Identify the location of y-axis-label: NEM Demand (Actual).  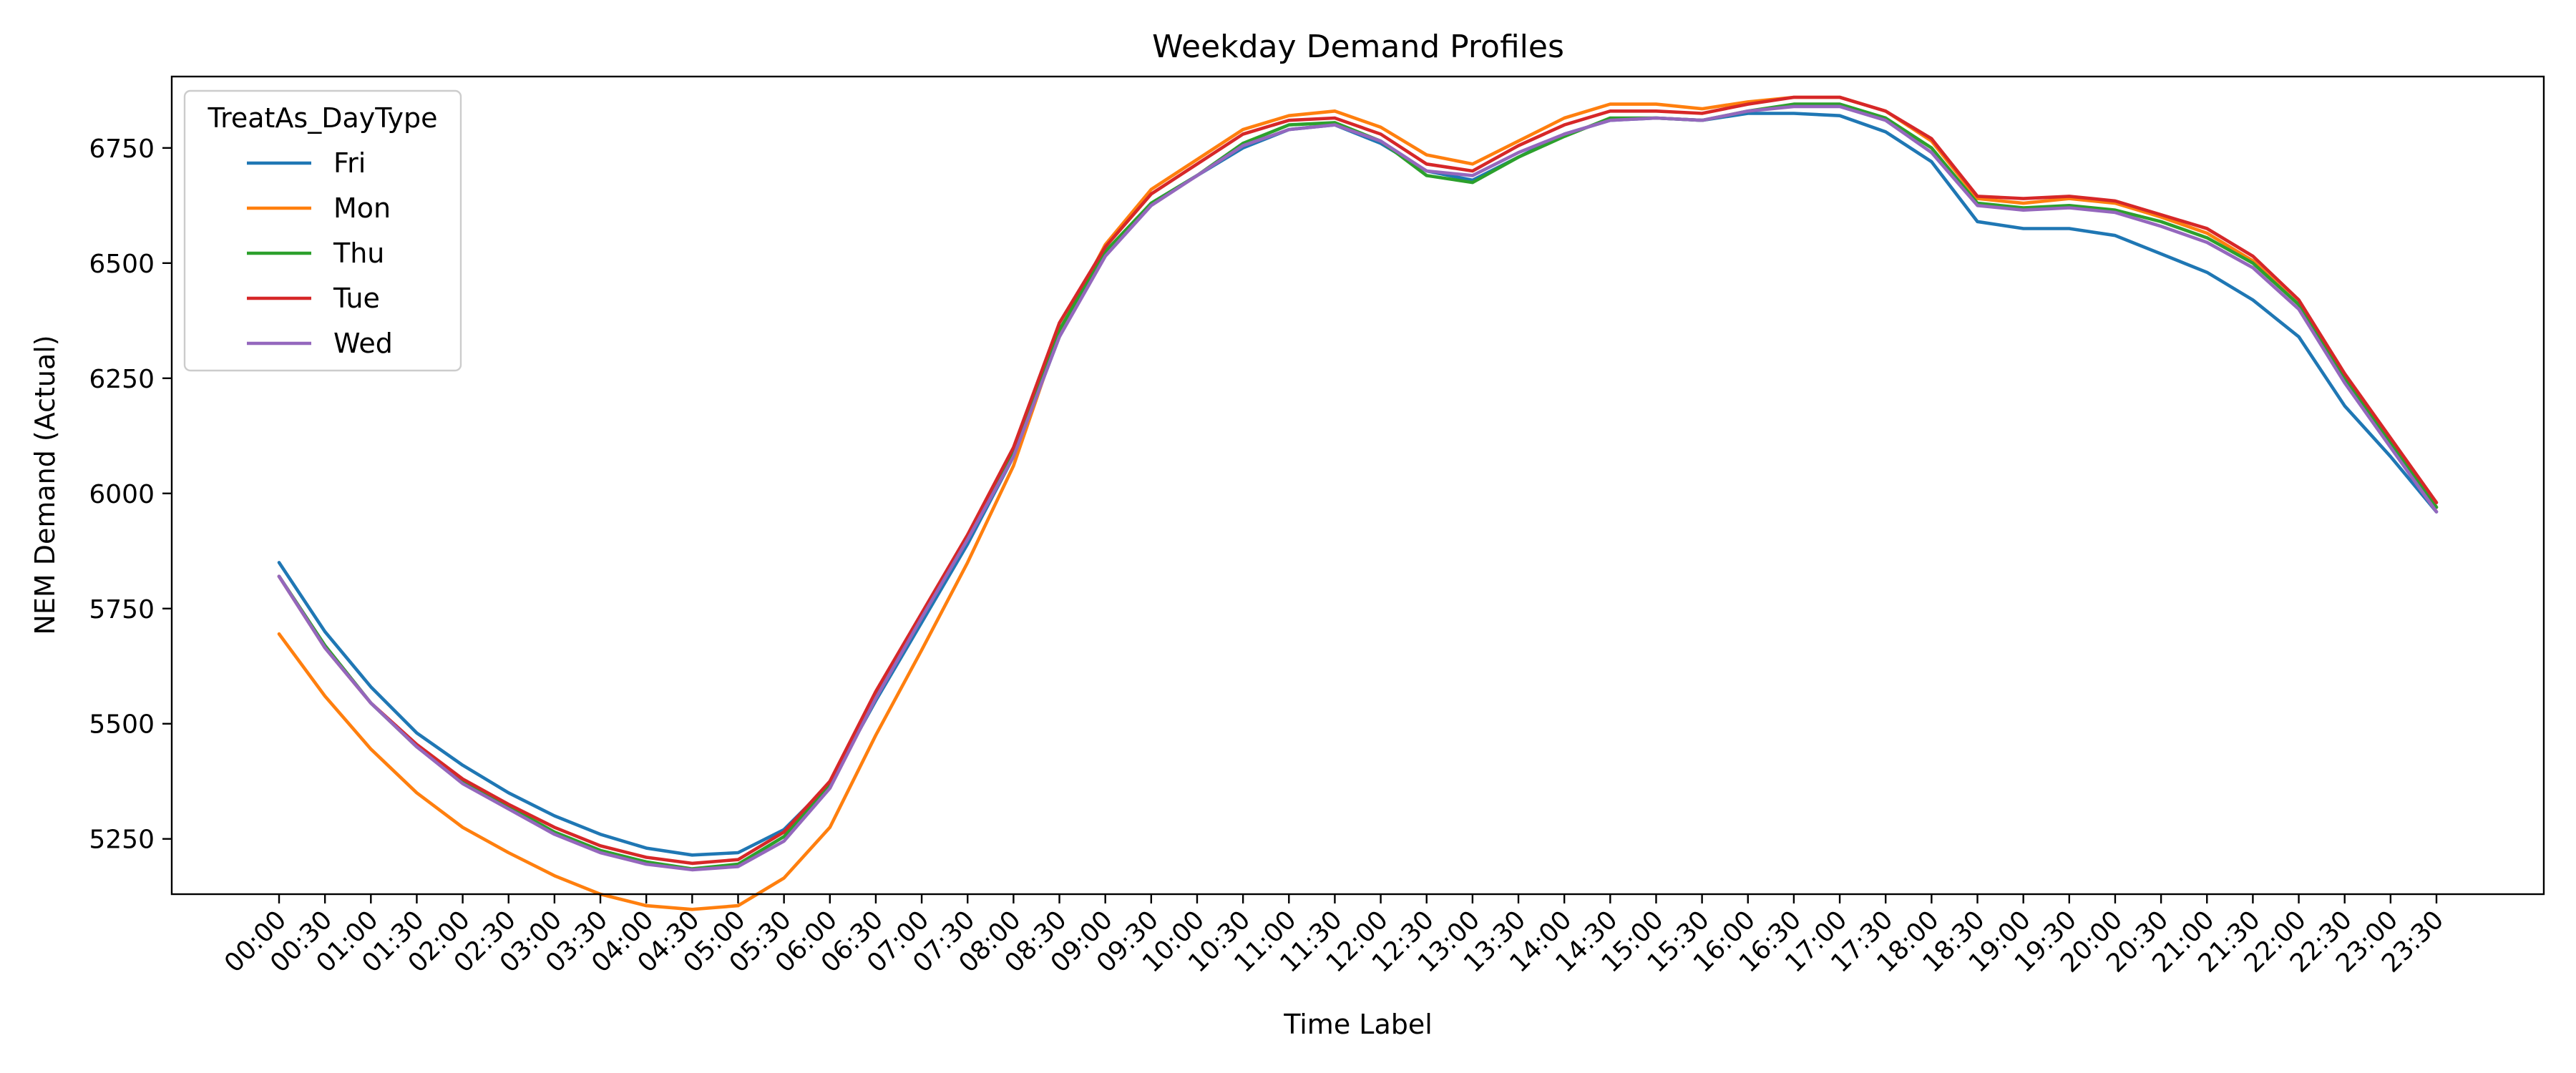
(45, 485).